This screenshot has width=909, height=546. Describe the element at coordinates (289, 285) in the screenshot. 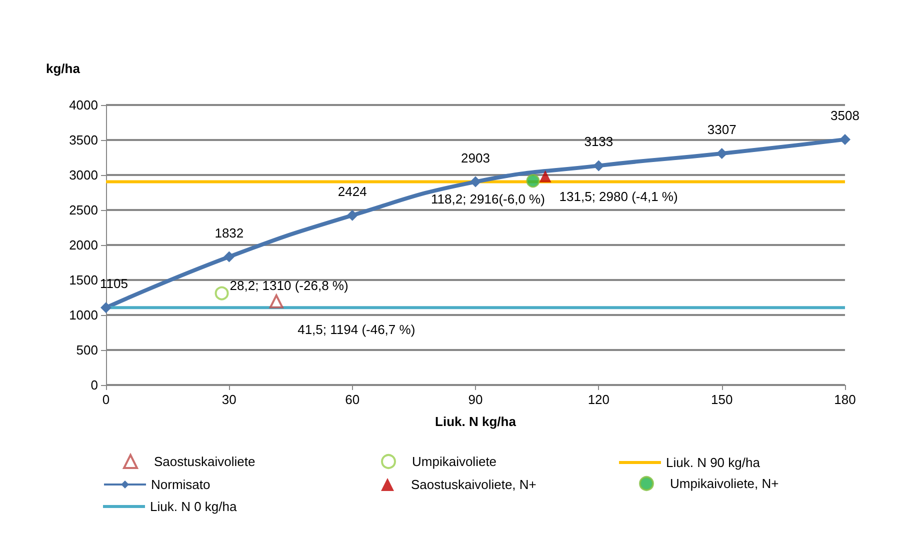

I see `annotation: 28,2; 1310 (-26,8 %)` at that location.